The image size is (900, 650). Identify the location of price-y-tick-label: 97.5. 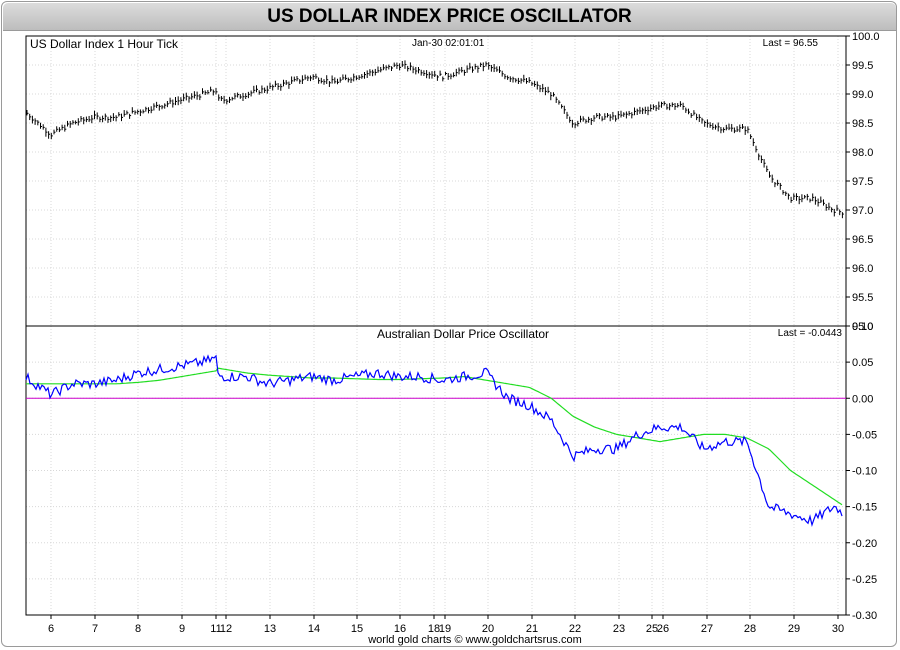
(862, 182).